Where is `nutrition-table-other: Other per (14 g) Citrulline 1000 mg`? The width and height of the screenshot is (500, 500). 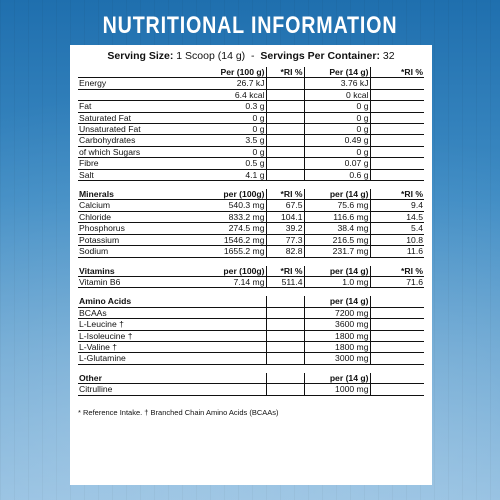
nutrition-table-other: Other per (14 g) Citrulline 1000 mg is located at coordinates (251, 384).